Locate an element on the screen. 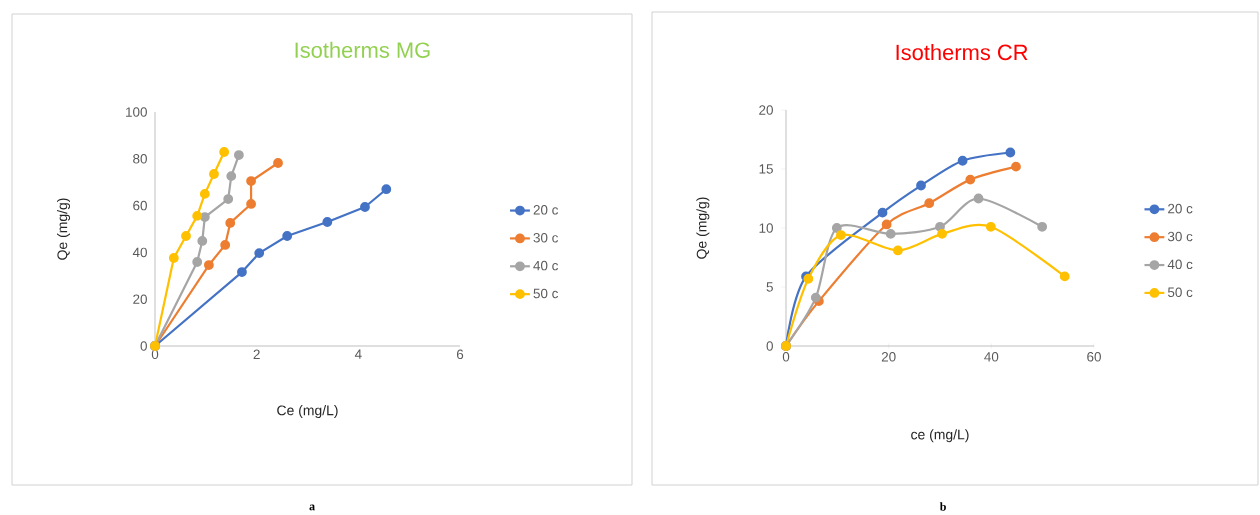 Image resolution: width=1260 pixels, height=515 pixels. x-tick-label: 20 is located at coordinates (888, 357).